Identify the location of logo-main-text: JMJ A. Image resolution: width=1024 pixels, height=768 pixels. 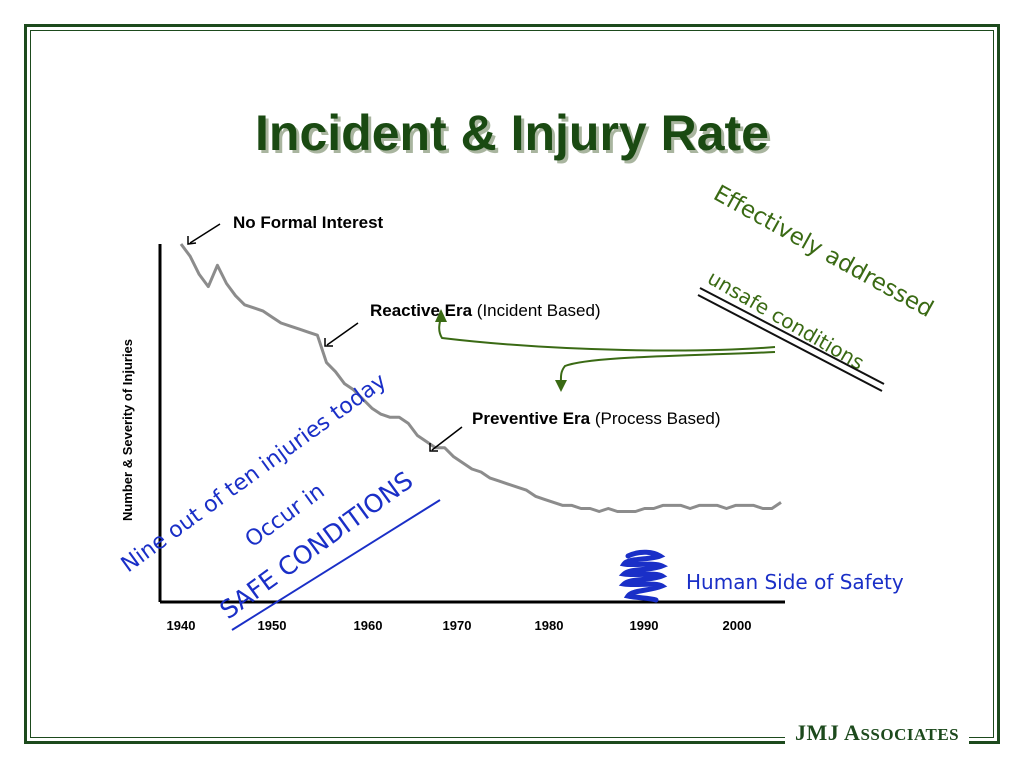
(828, 732).